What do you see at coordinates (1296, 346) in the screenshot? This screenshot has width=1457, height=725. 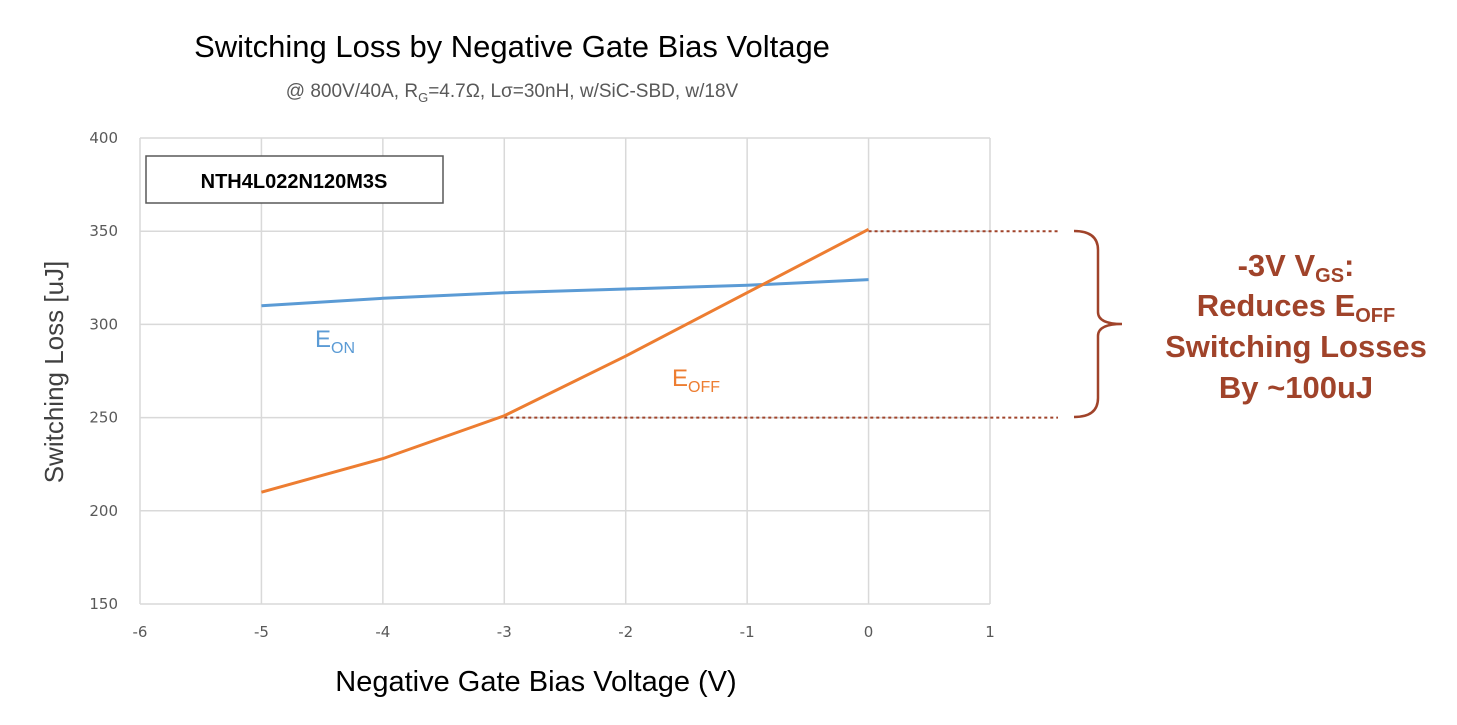 I see `annotation-line-3: Switching Losses` at bounding box center [1296, 346].